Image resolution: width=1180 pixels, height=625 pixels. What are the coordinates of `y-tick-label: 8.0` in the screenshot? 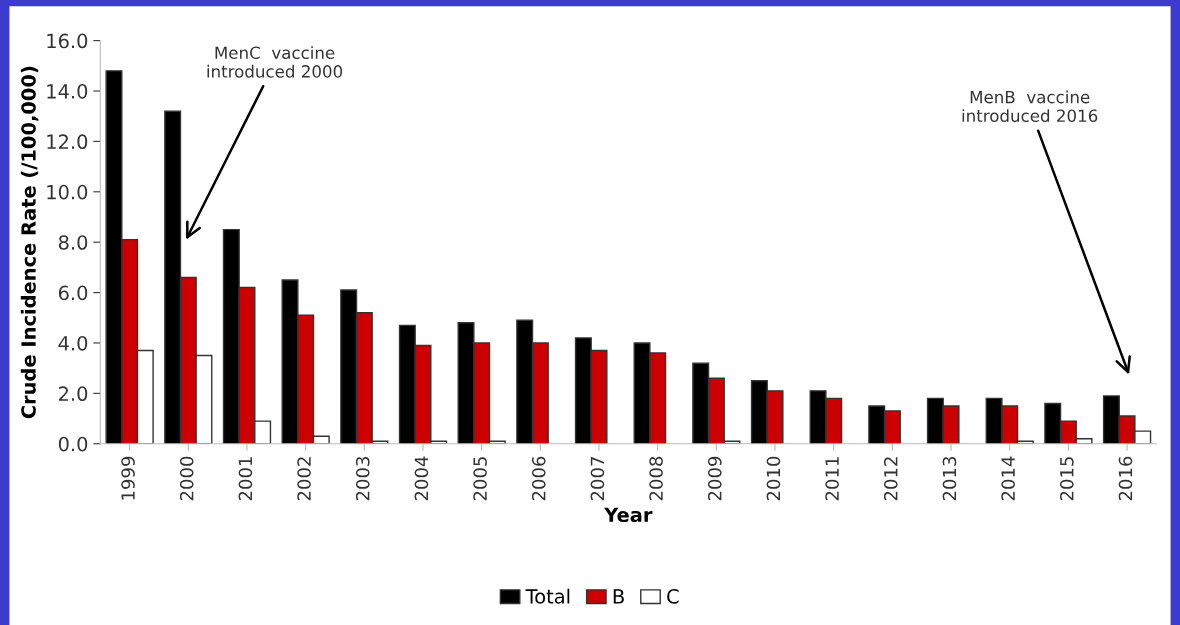 It's located at (73, 242).